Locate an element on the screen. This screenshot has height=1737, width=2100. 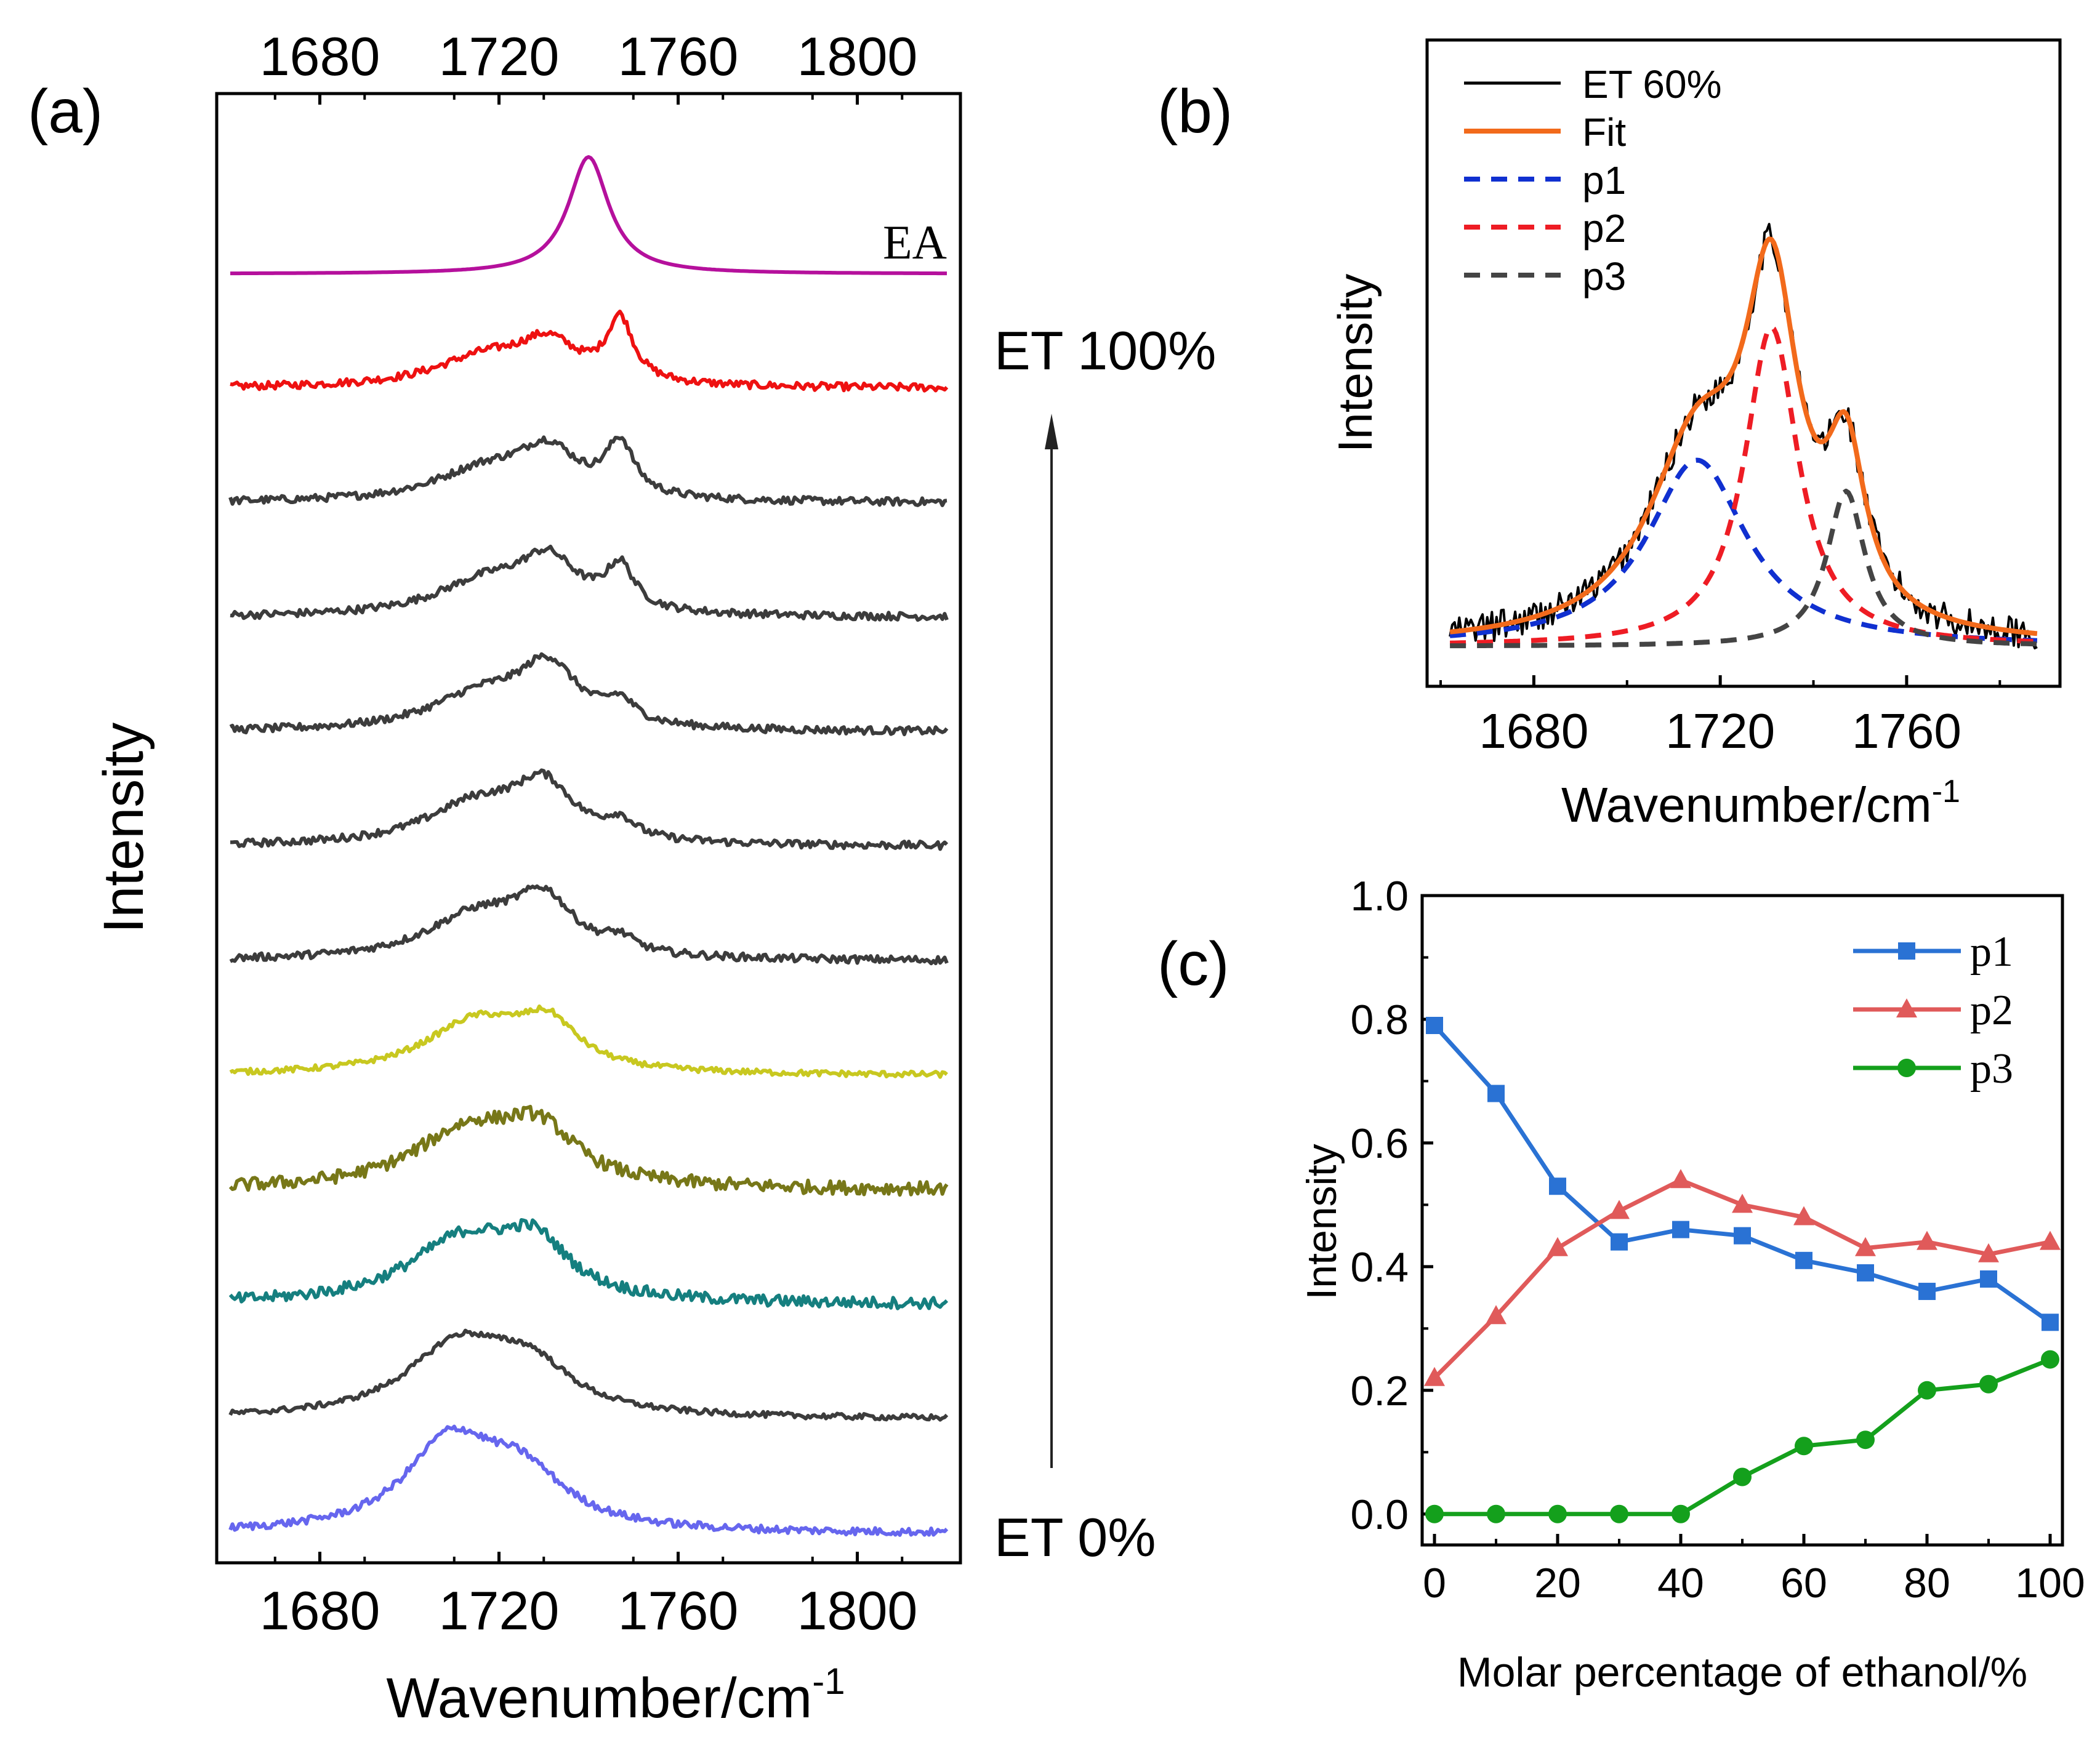
panel-c-xtick-label: 0 is located at coordinates (1435, 1584).